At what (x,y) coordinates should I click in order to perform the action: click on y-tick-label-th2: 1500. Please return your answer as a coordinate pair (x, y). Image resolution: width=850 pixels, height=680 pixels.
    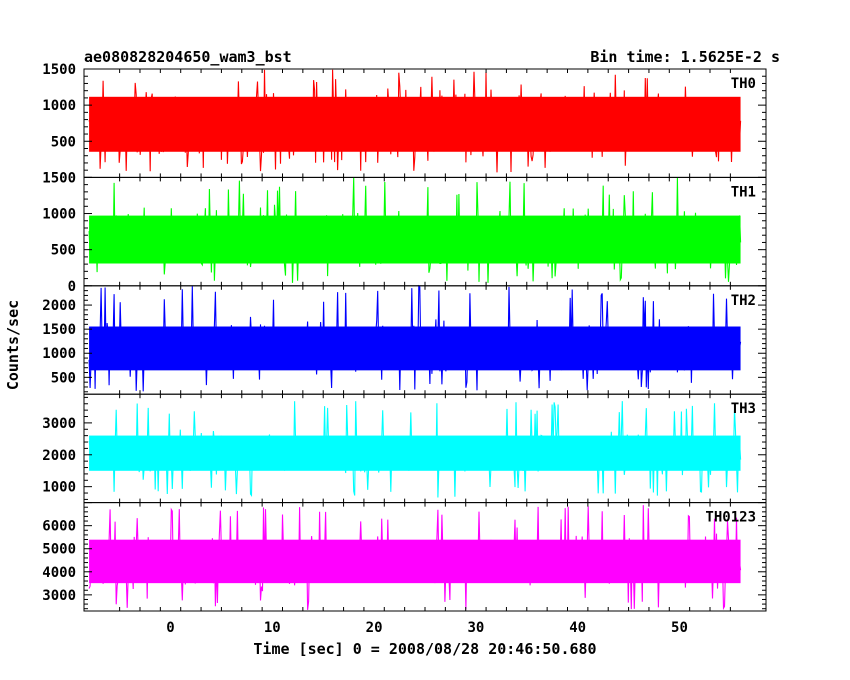
    Looking at the image, I should click on (59, 330).